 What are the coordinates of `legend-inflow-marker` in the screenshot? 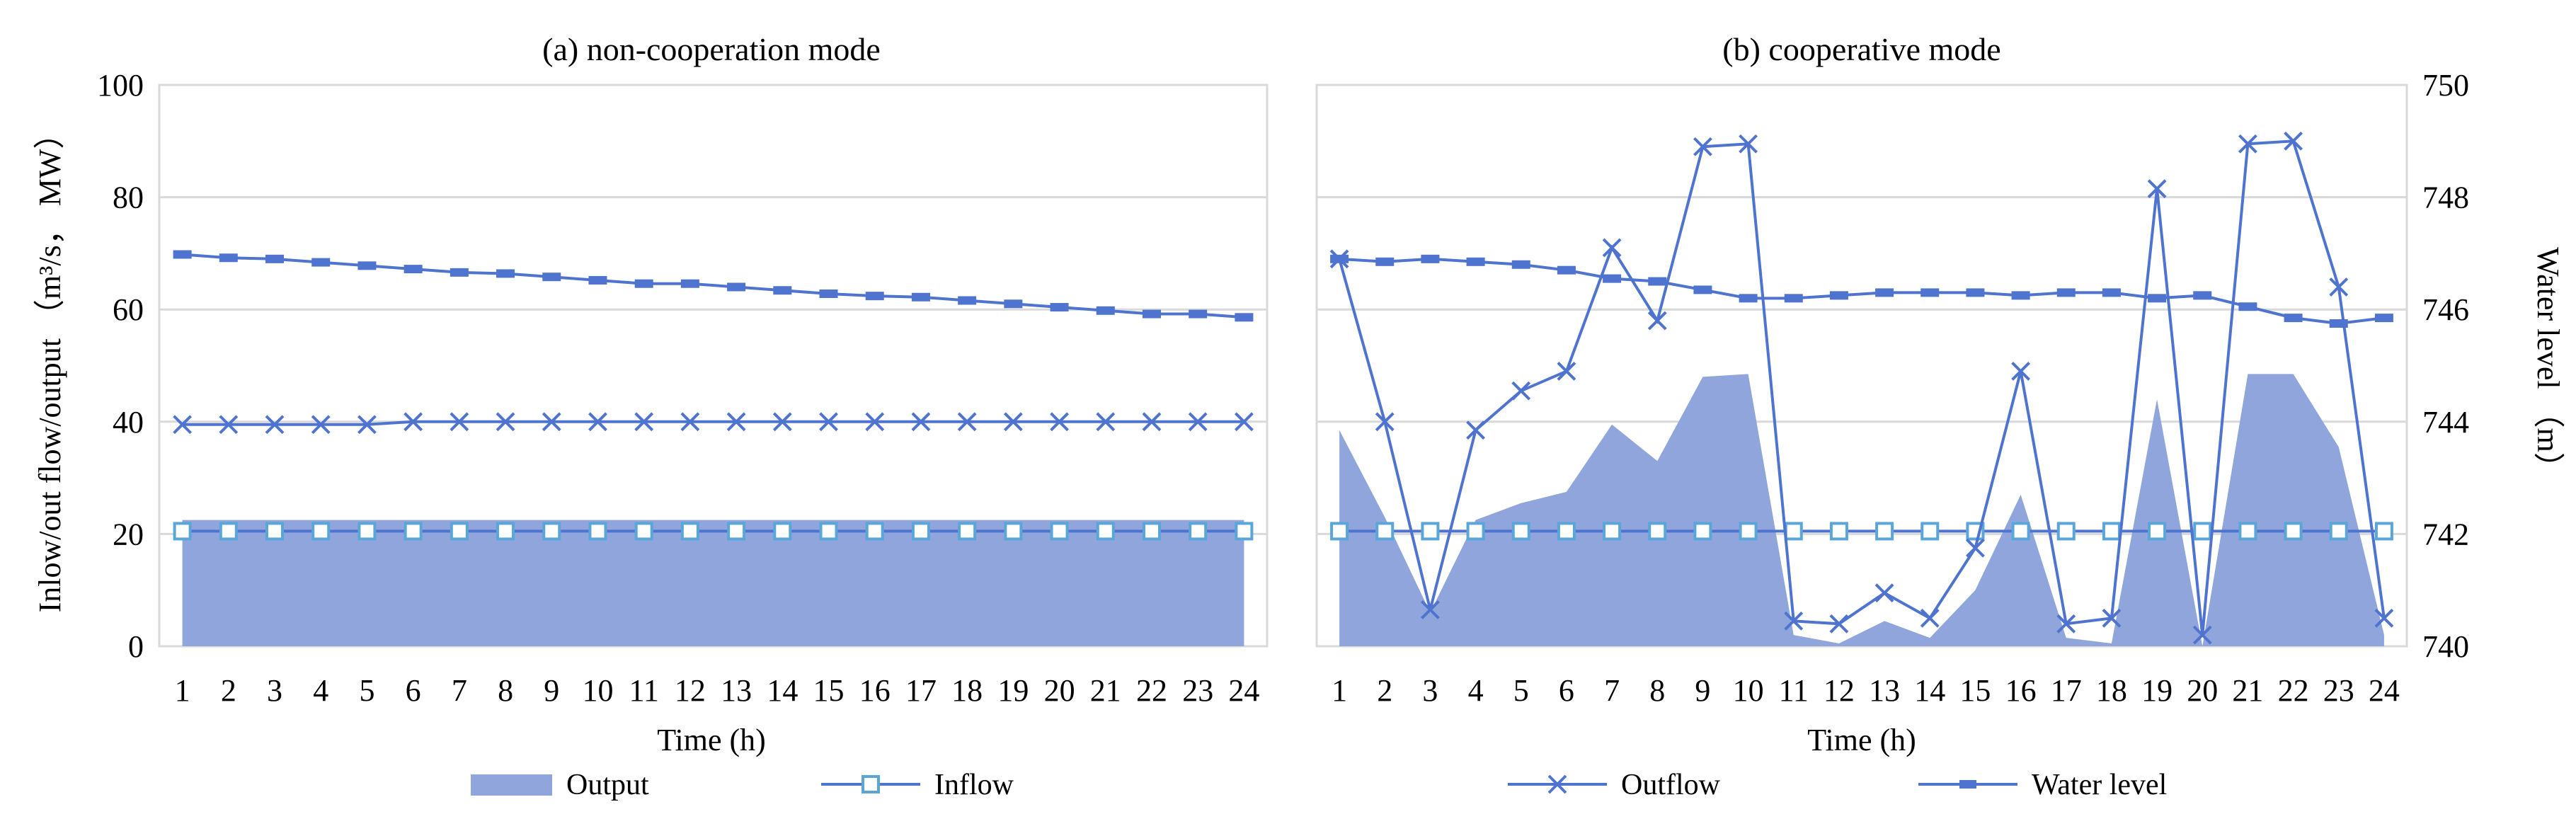 It's located at (870, 784).